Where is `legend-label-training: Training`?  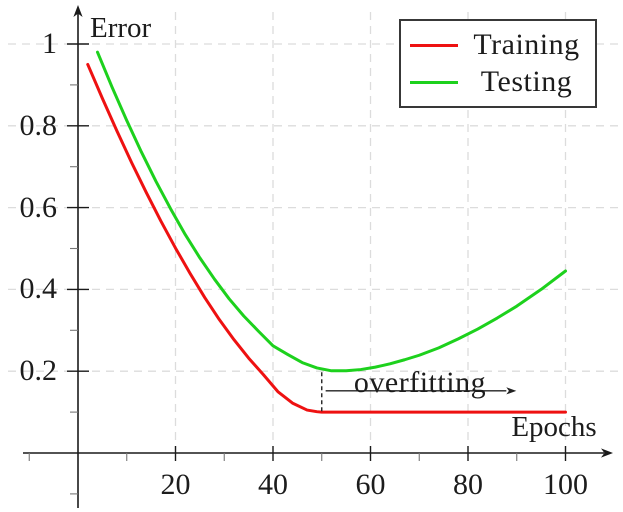 legend-label-training: Training is located at coordinates (526, 44).